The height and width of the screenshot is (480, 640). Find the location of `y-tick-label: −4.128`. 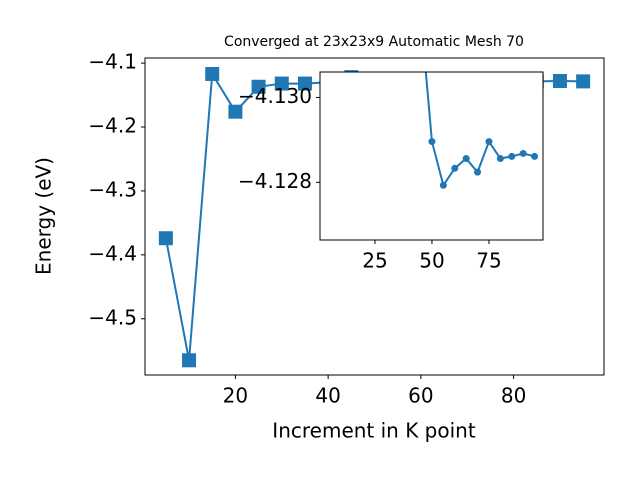

y-tick-label: −4.128 is located at coordinates (275, 181).